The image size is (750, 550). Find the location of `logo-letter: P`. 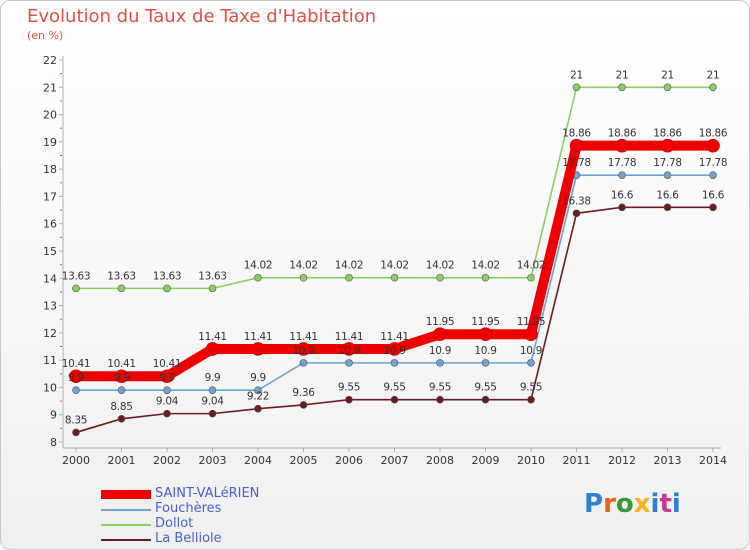

logo-letter: P is located at coordinates (594, 504).